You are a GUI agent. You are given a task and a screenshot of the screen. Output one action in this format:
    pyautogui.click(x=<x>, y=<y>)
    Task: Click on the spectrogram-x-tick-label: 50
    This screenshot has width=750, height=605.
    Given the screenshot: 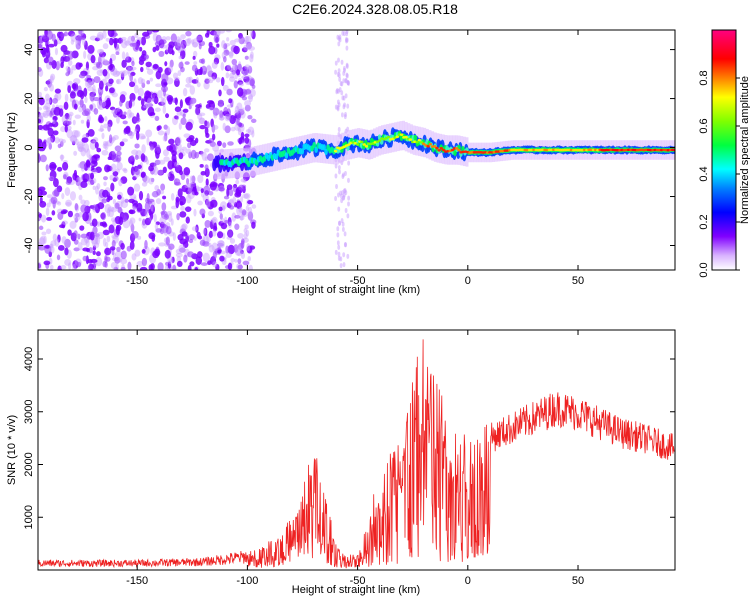 What is the action you would take?
    pyautogui.click(x=578, y=281)
    